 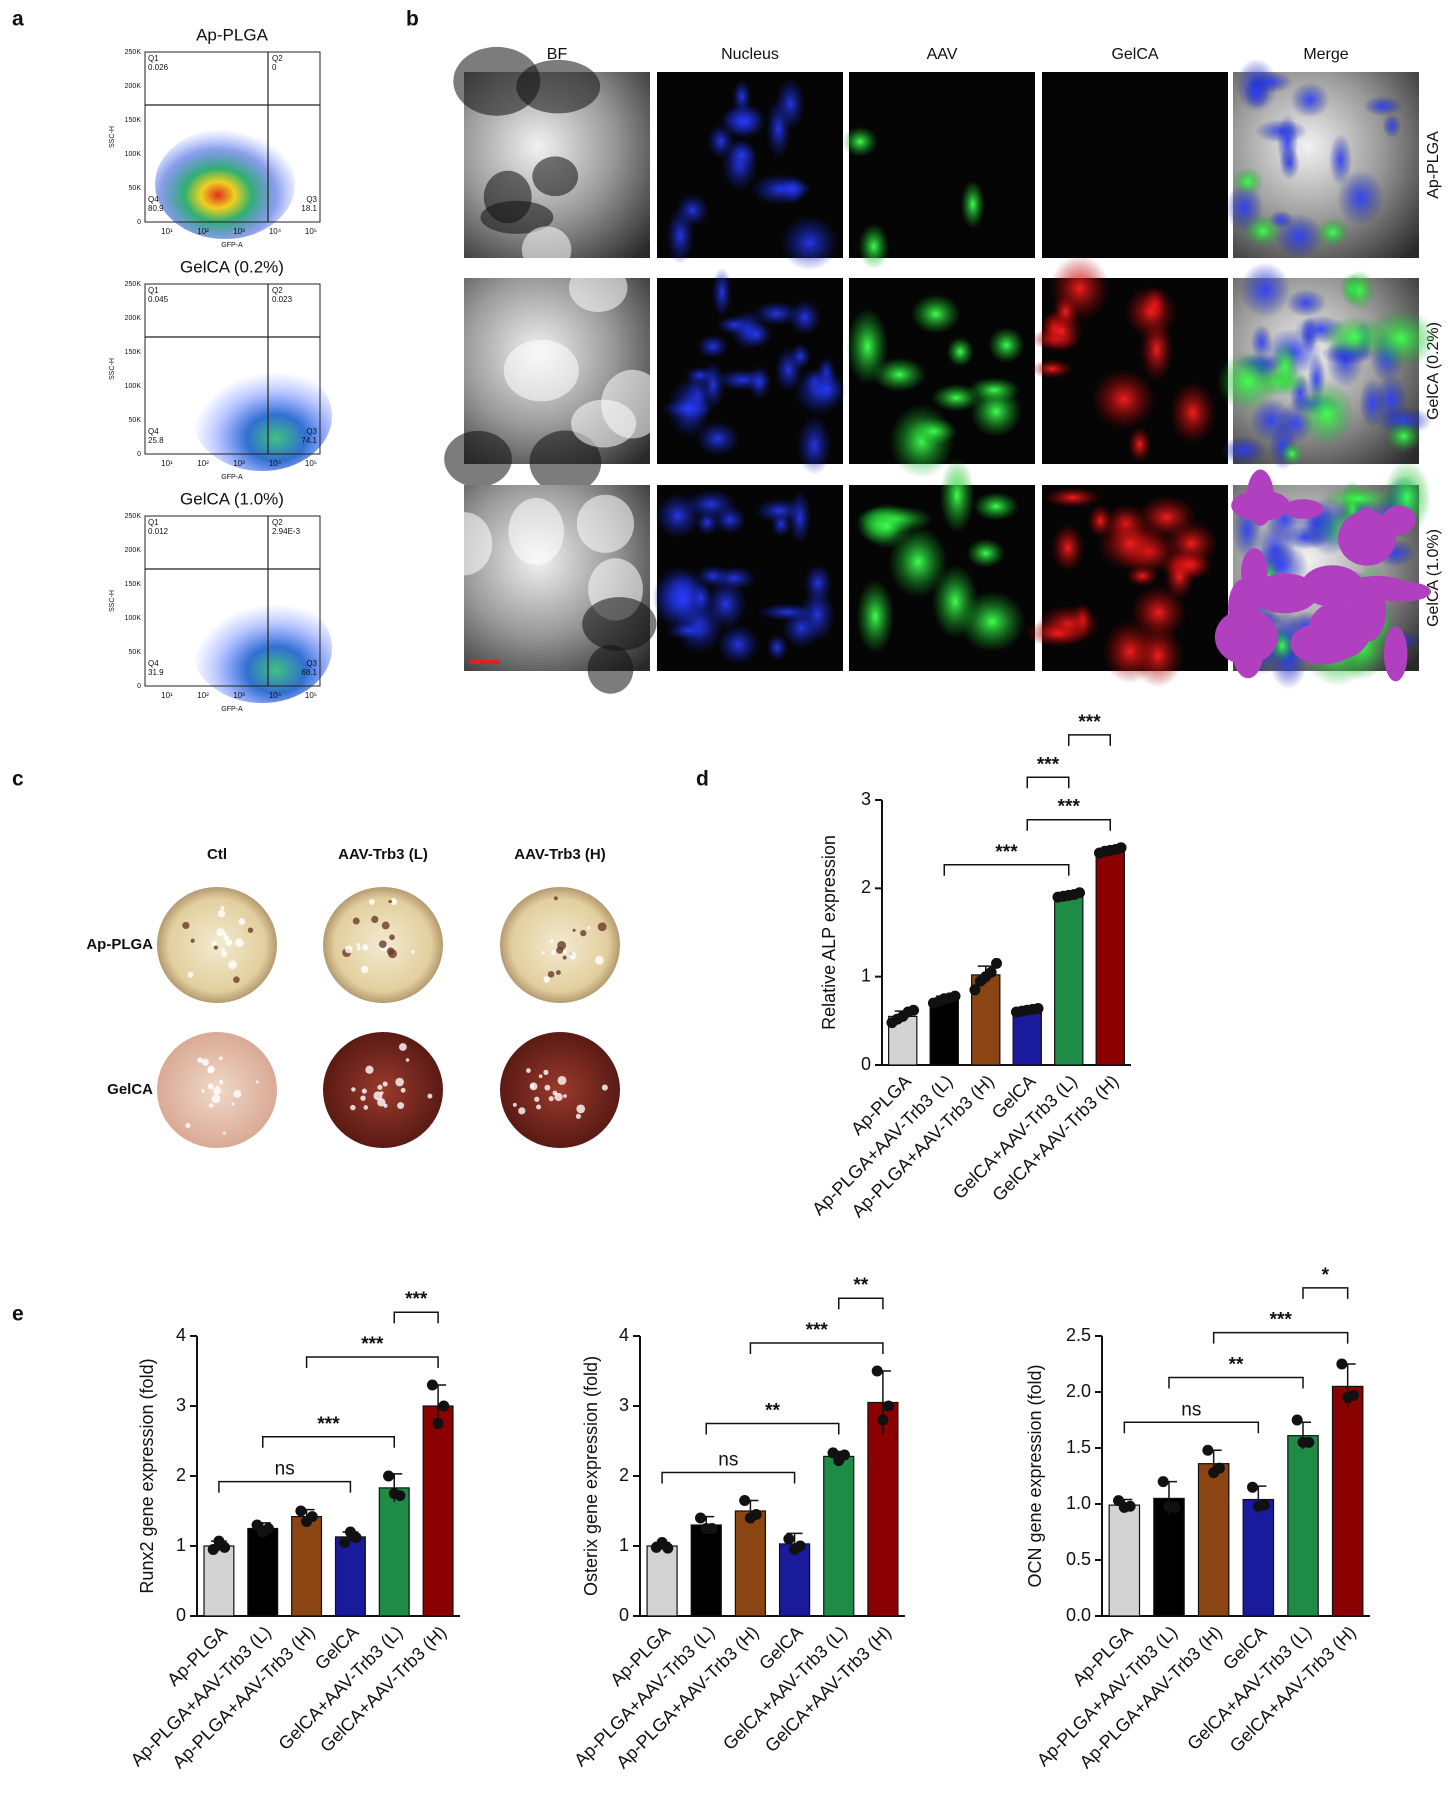 I want to click on flow-x-label: GFP-A, so click(x=232, y=709).